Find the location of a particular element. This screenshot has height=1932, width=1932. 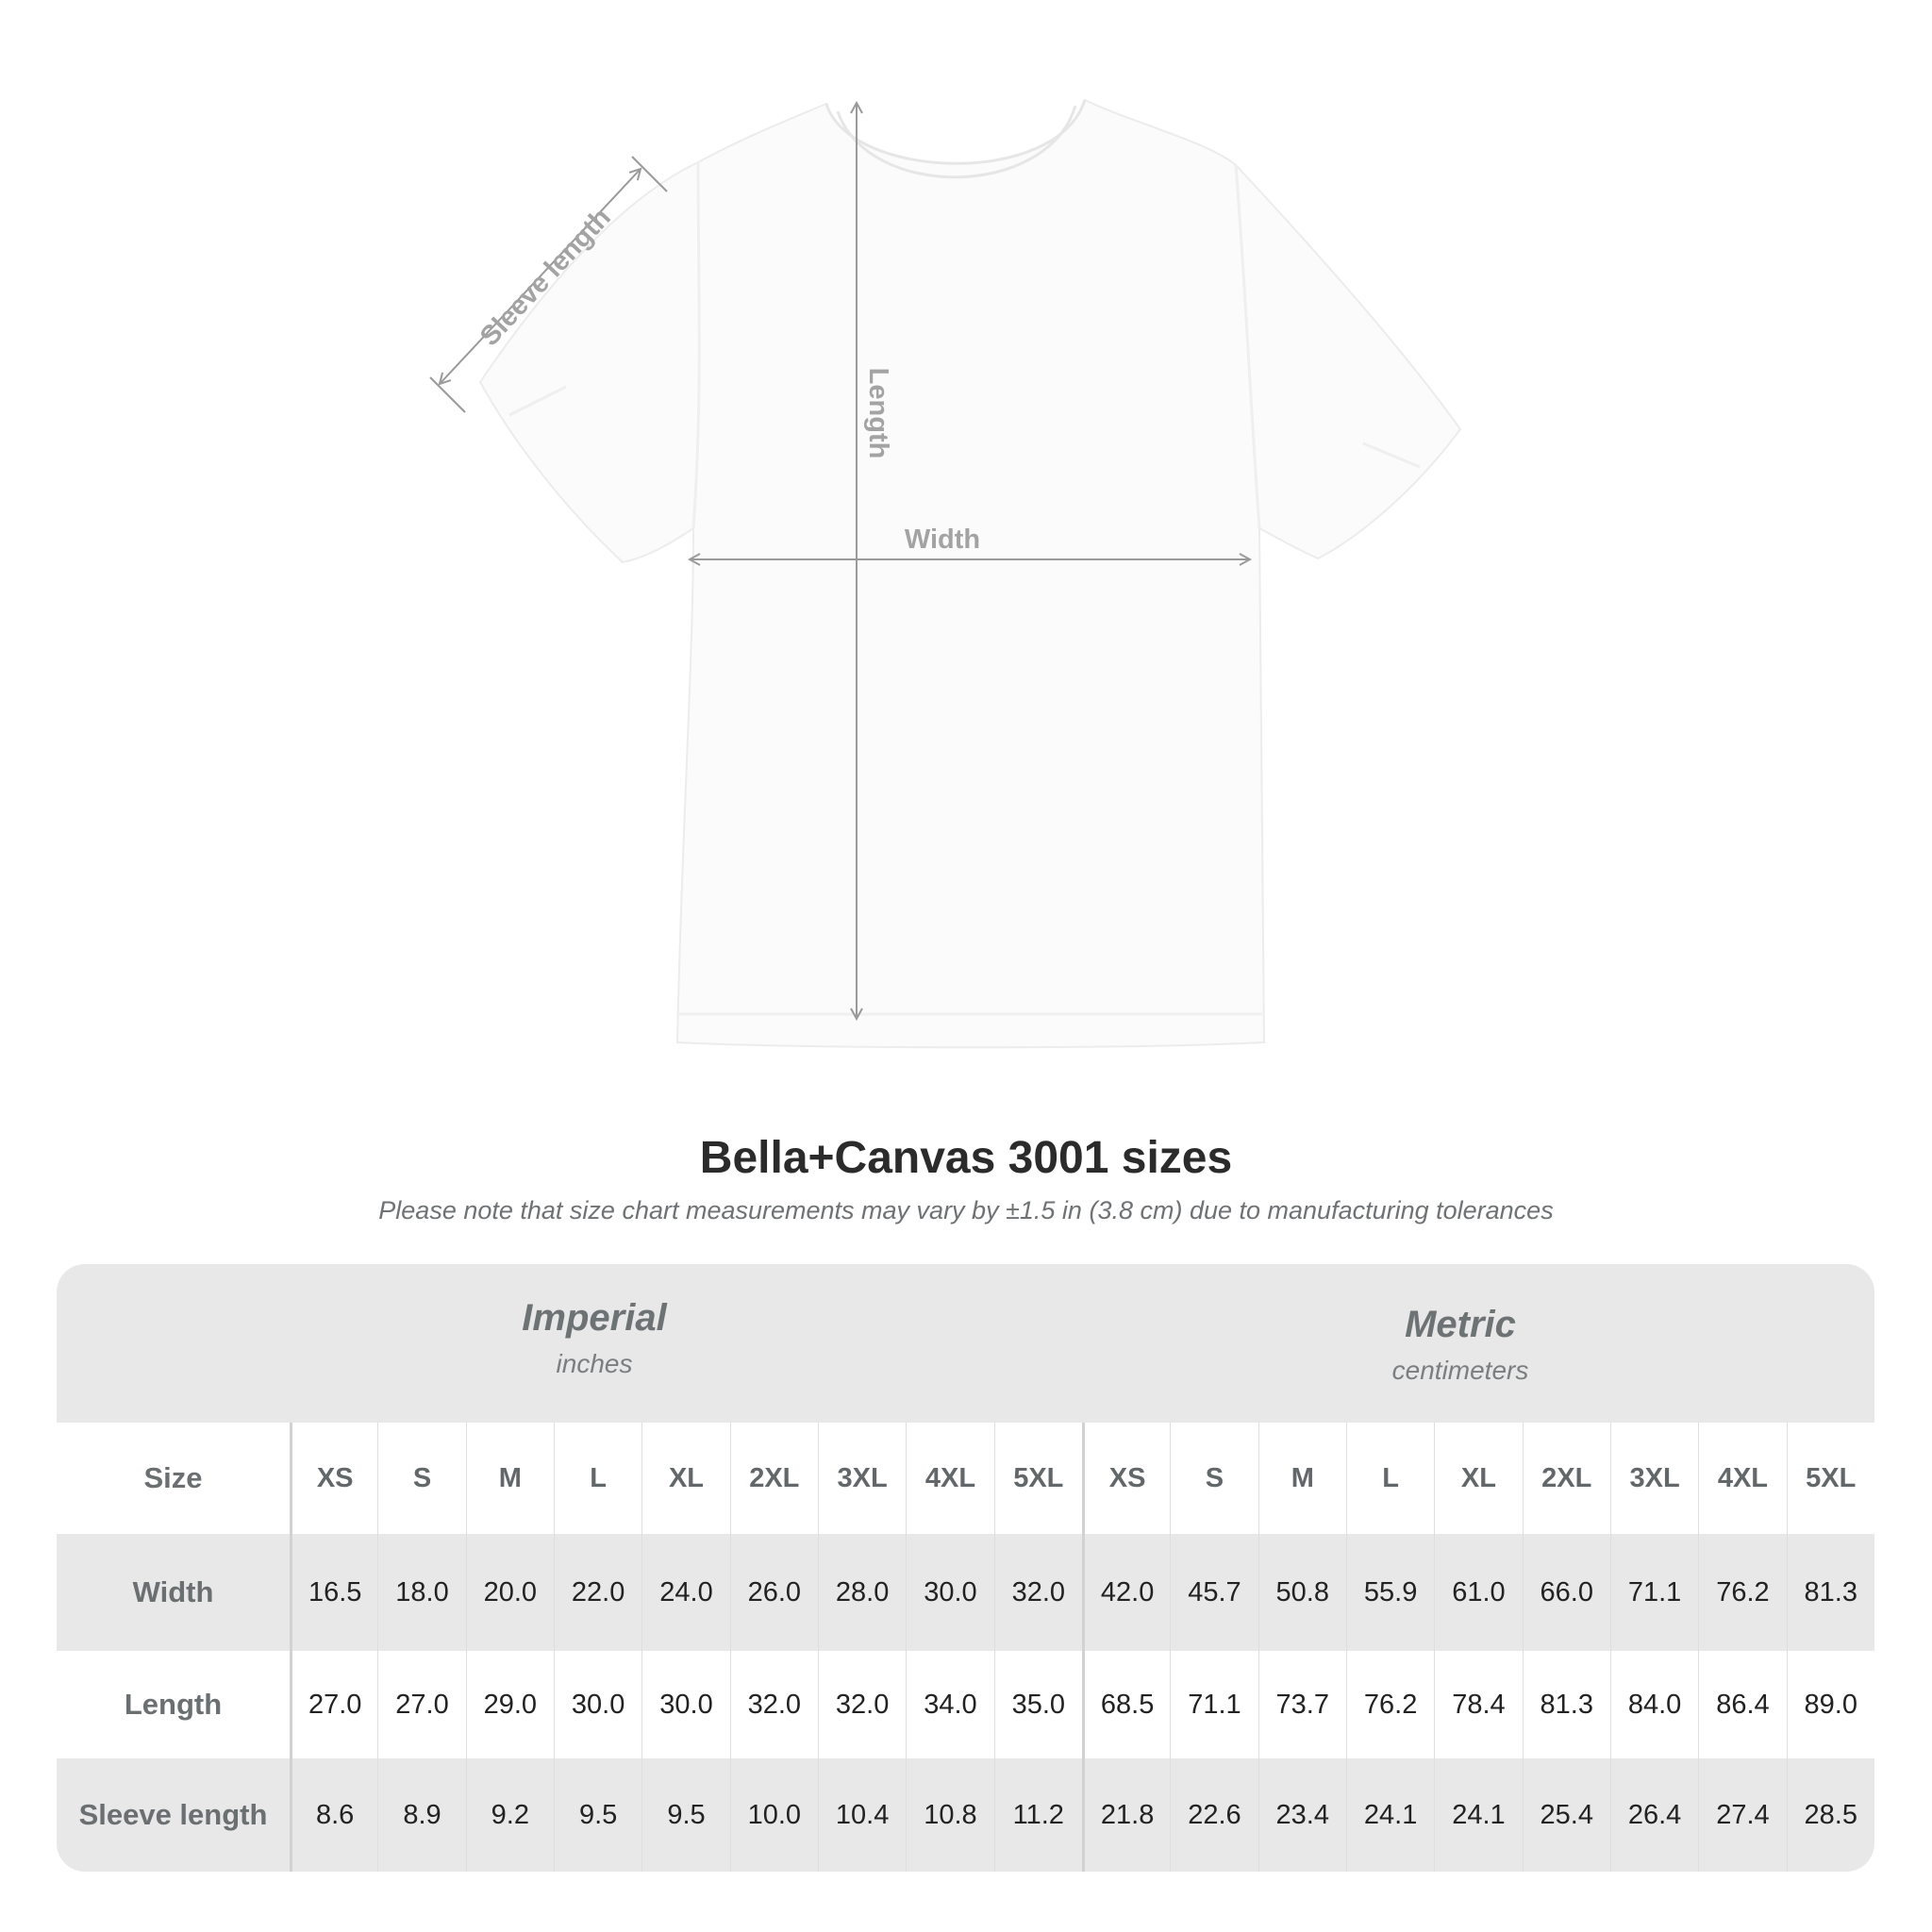

size-header-metric: XS is located at coordinates (1125, 1478).